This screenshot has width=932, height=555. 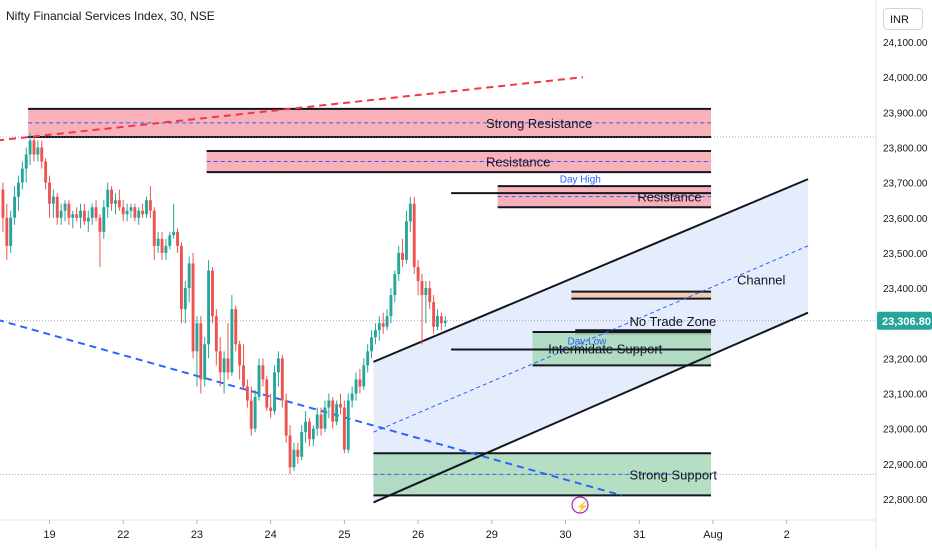 I want to click on label-no-trade-zone: No Trade Zone, so click(x=673, y=321).